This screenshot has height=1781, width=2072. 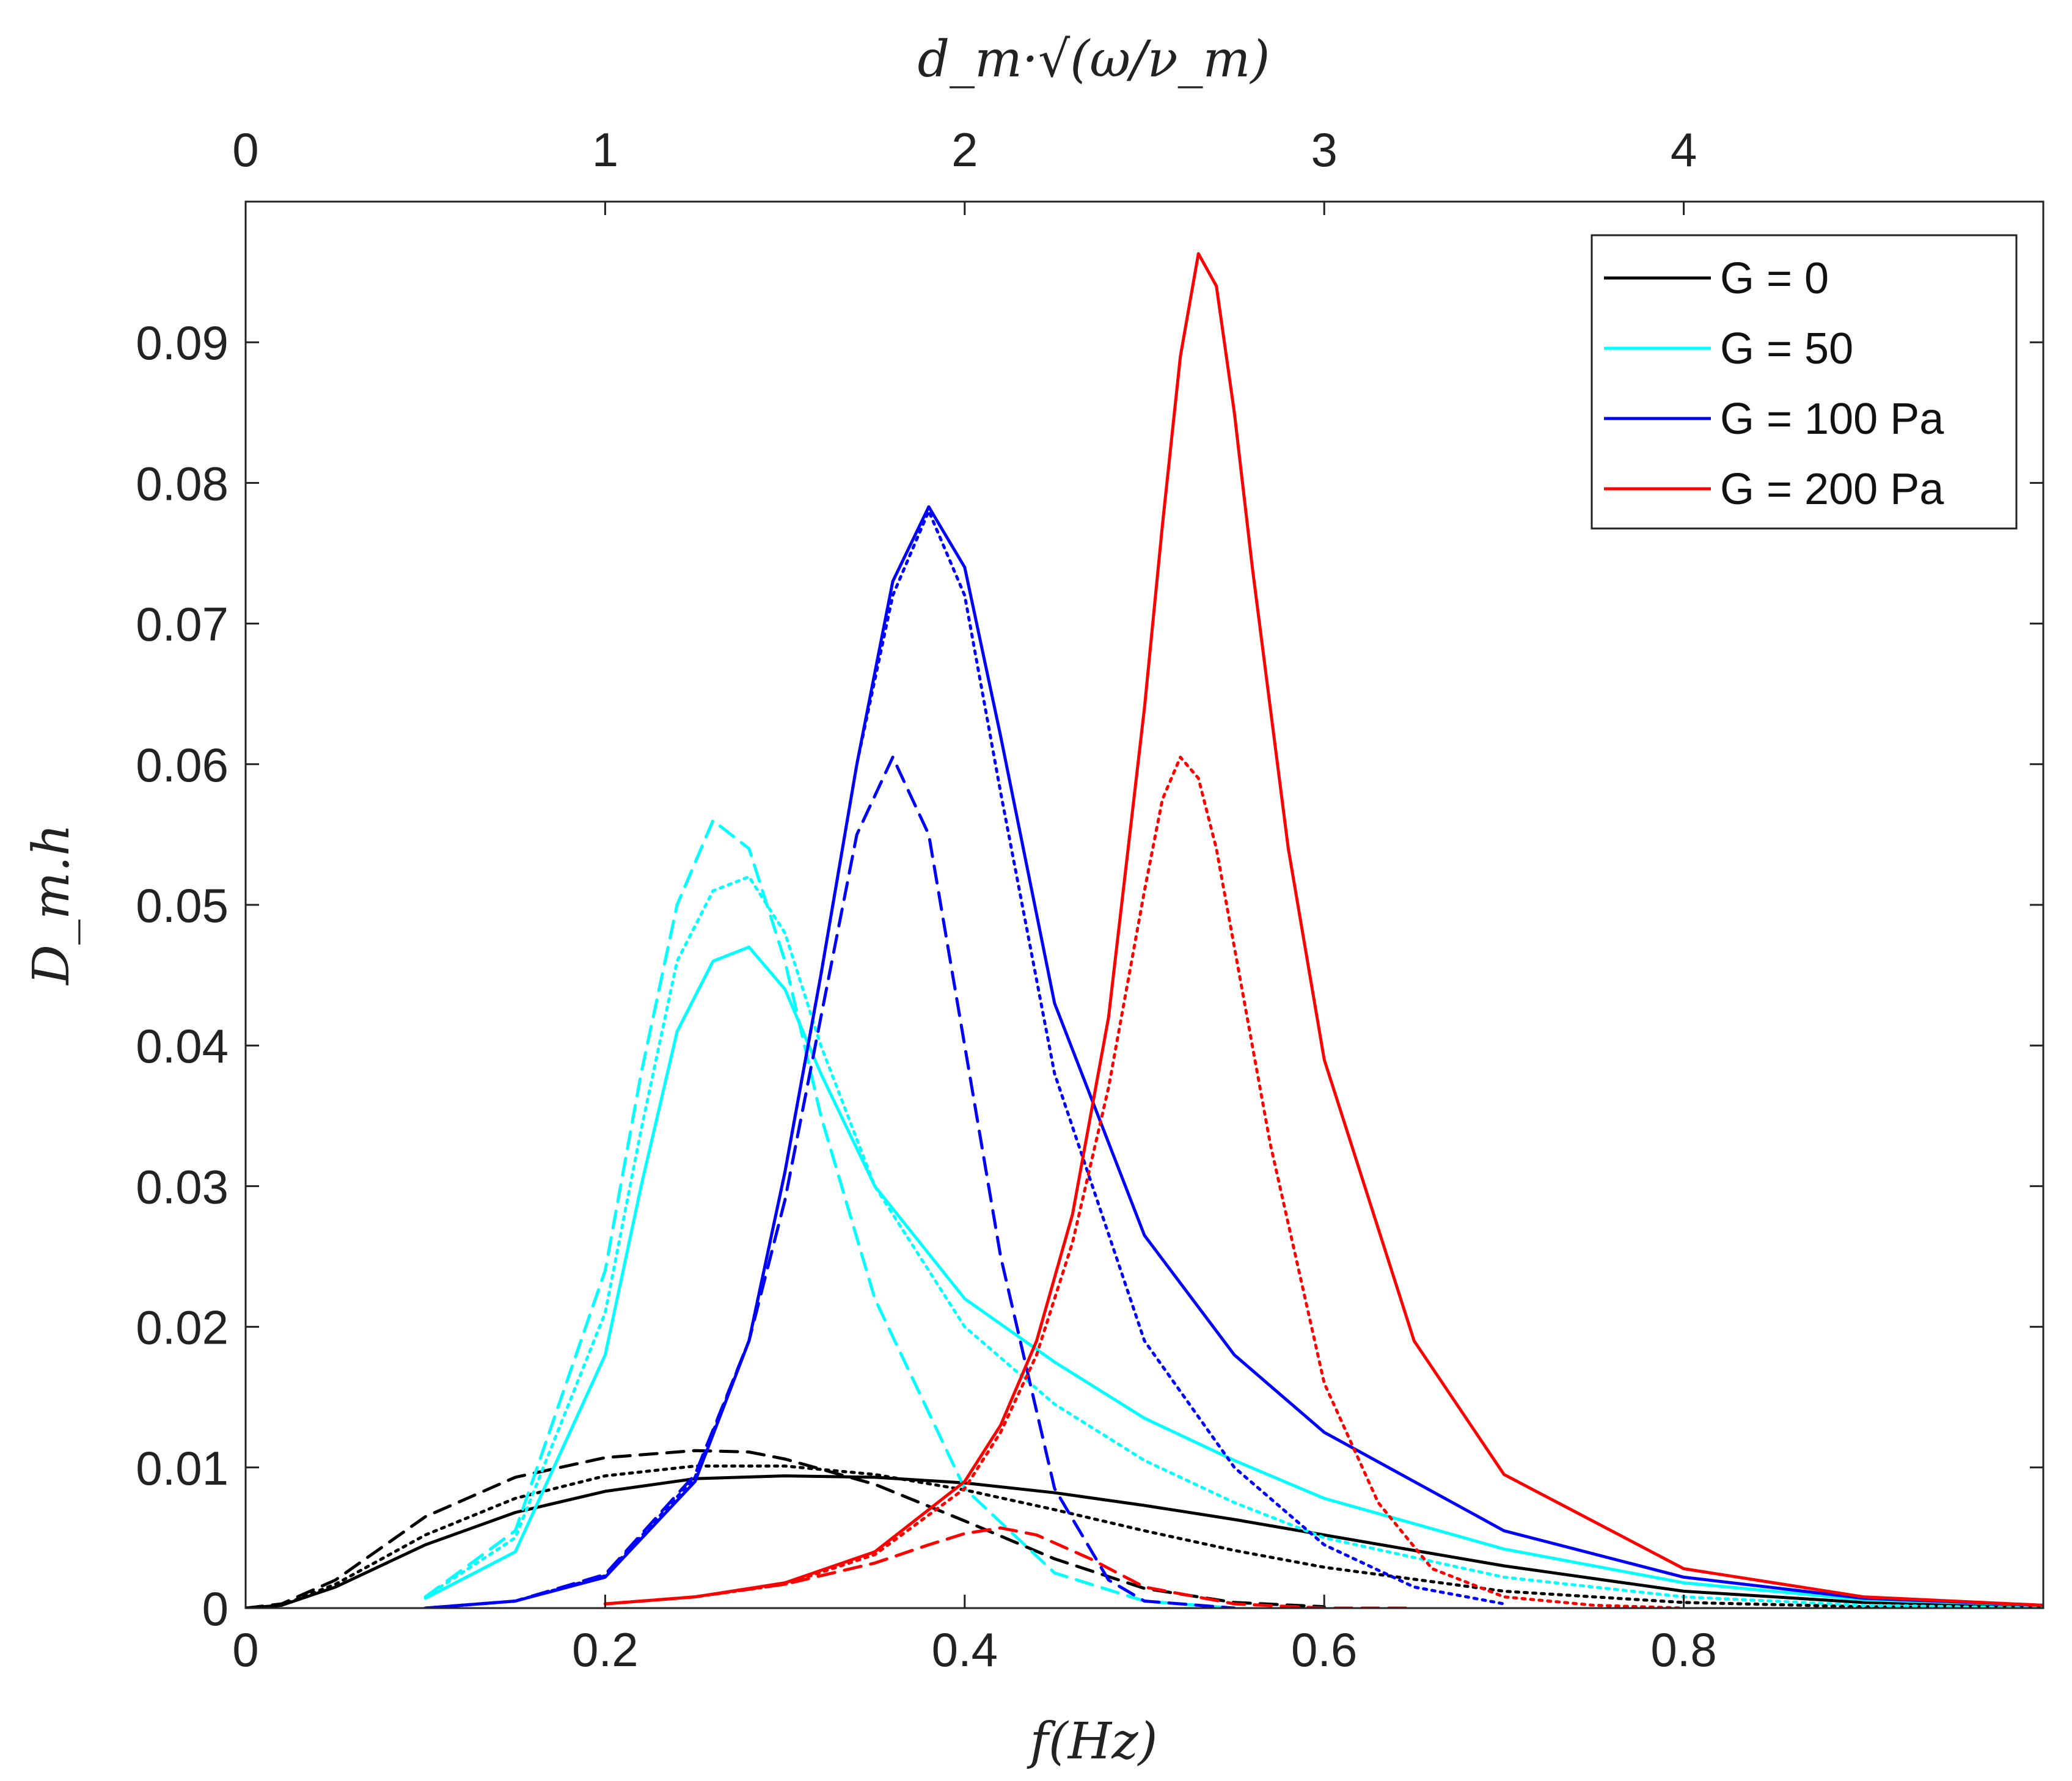 I want to click on legend: G = 0 G = 50 G = 100 Pa G = 200 Pa, so click(x=1804, y=382).